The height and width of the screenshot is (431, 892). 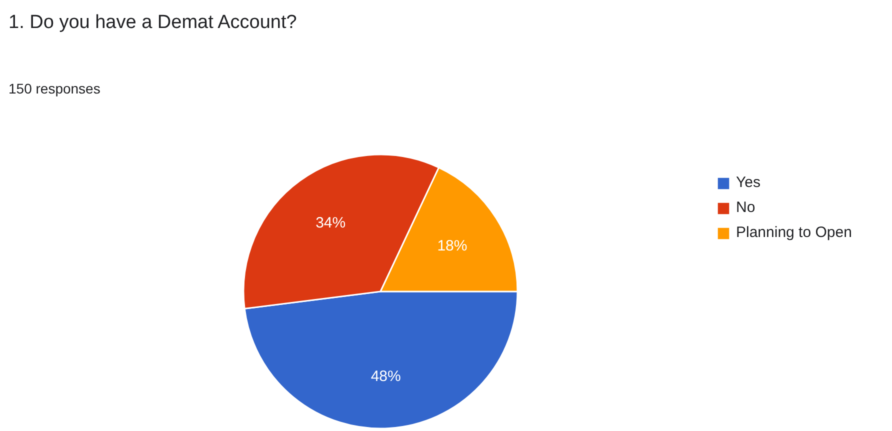 What do you see at coordinates (748, 182) in the screenshot?
I see `legend-label: Yes` at bounding box center [748, 182].